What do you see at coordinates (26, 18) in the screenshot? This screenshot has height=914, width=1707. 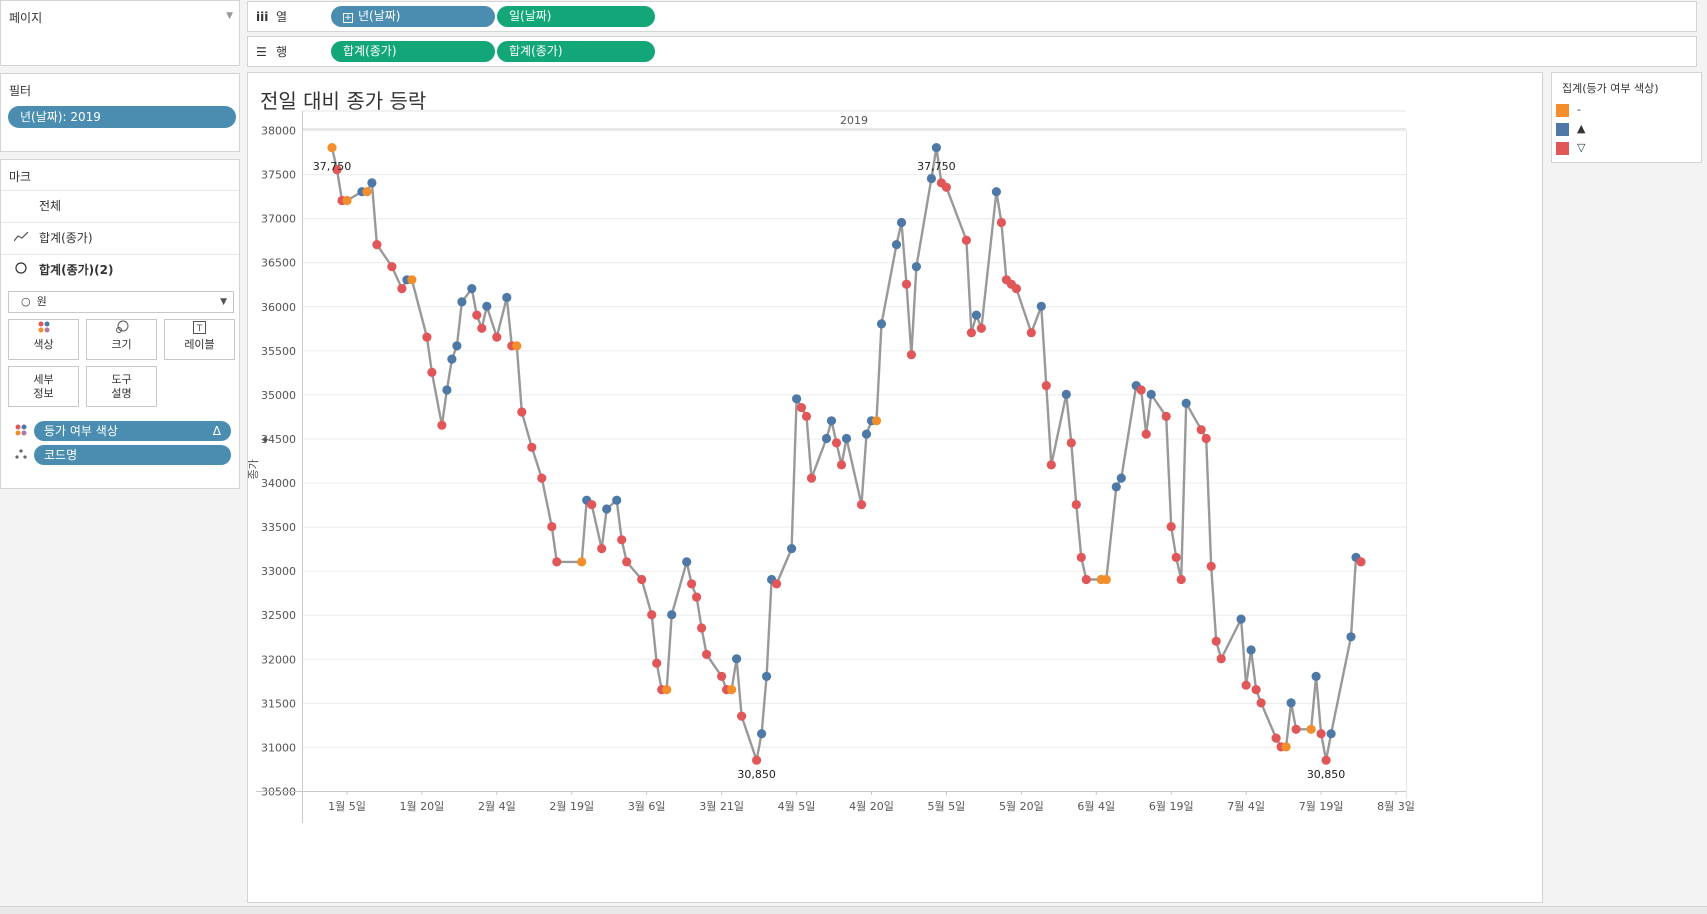 I see `pages-title: 페이지` at bounding box center [26, 18].